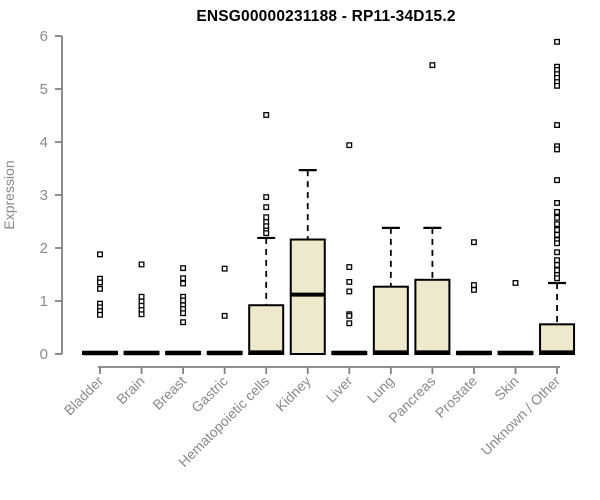 This screenshot has width=600, height=500. Describe the element at coordinates (293, 394) in the screenshot. I see `x-category-label: Kidney` at that location.